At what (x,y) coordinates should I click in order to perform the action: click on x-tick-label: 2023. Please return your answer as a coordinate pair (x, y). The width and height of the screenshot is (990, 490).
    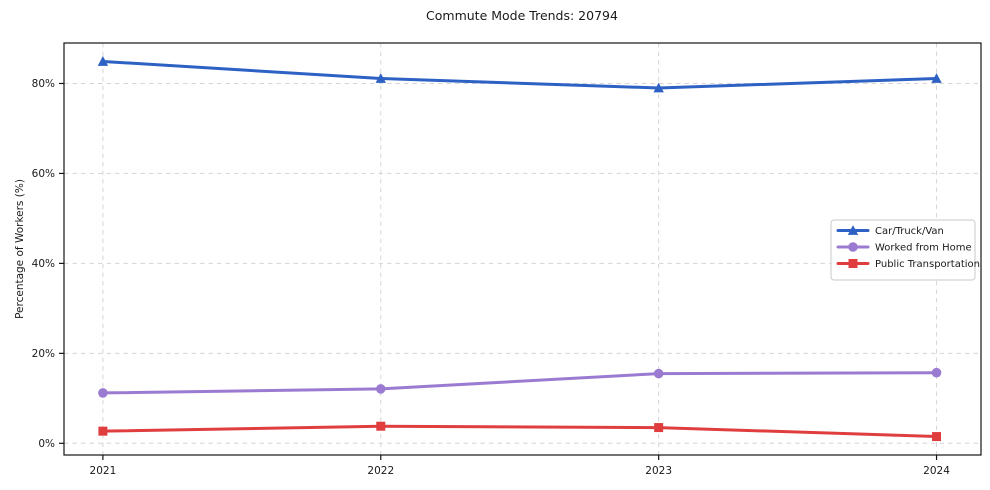
    Looking at the image, I should click on (658, 471).